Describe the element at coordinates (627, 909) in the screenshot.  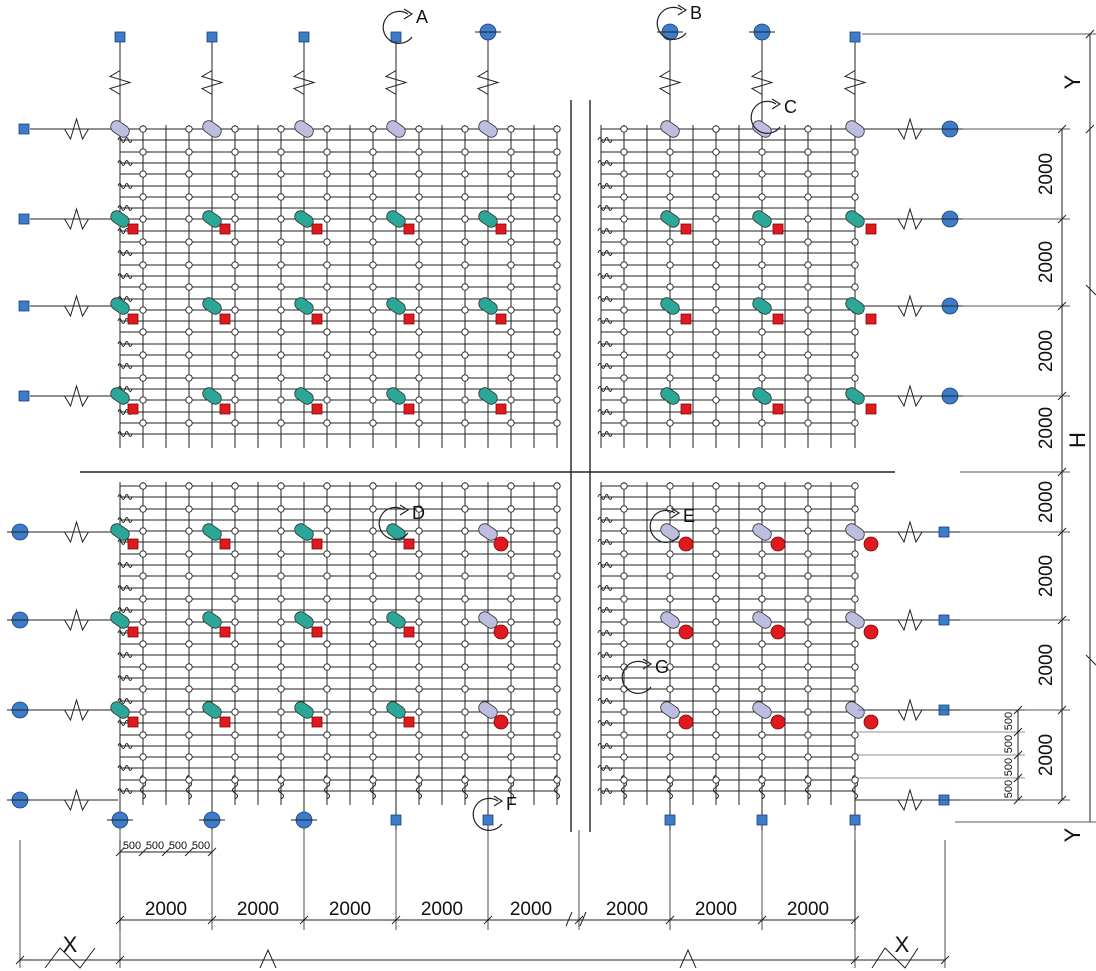
I see `dim-2000: 2000` at that location.